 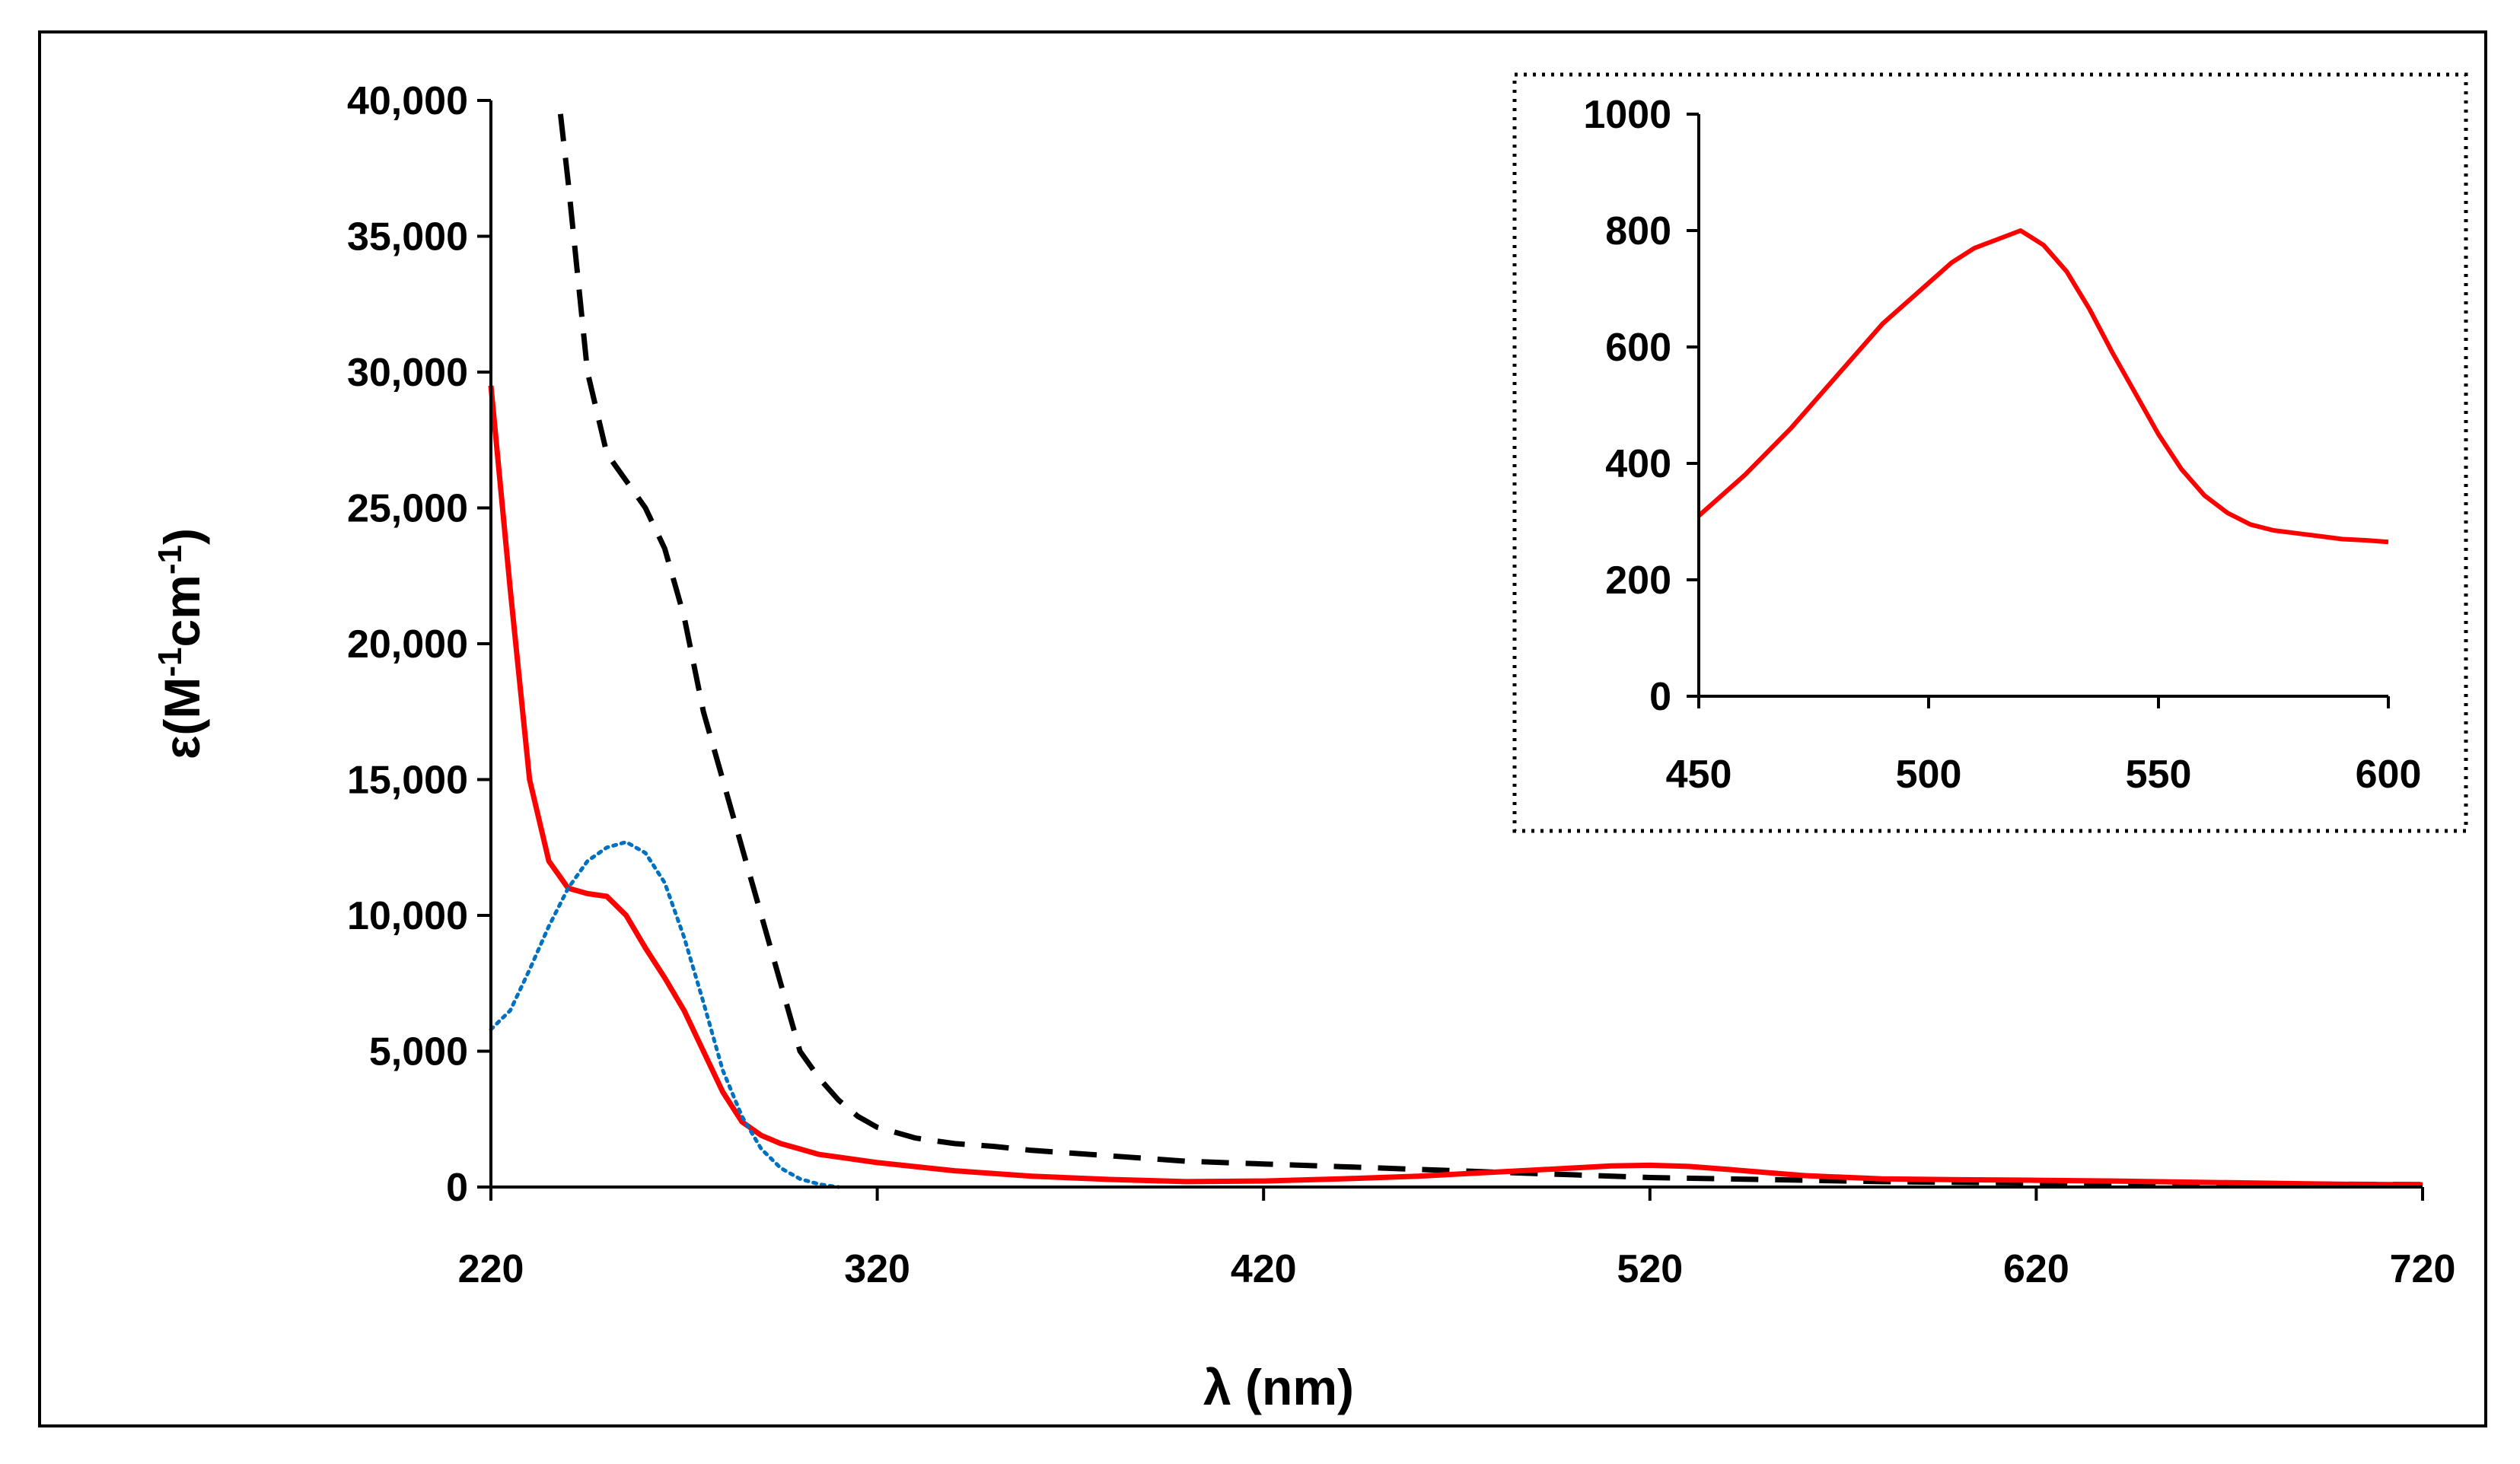 What do you see at coordinates (407, 781) in the screenshot?
I see `main-y-tick-label: 15,000` at bounding box center [407, 781].